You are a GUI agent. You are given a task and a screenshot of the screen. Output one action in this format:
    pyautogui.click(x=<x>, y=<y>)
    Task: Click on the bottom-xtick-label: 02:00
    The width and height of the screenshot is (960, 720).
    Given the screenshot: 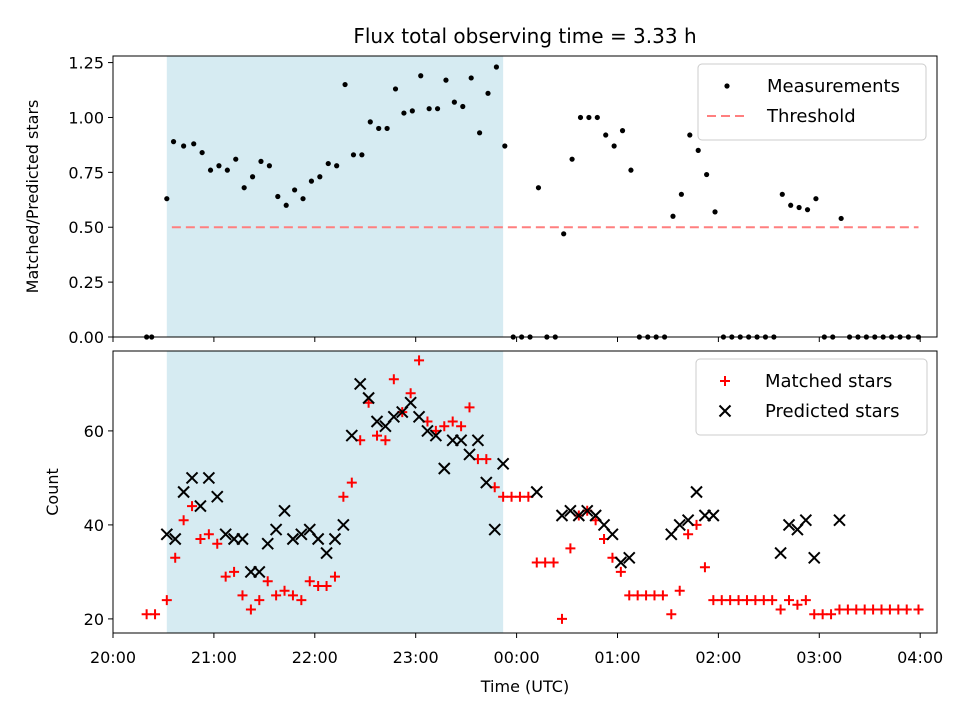 What is the action you would take?
    pyautogui.click(x=718, y=657)
    